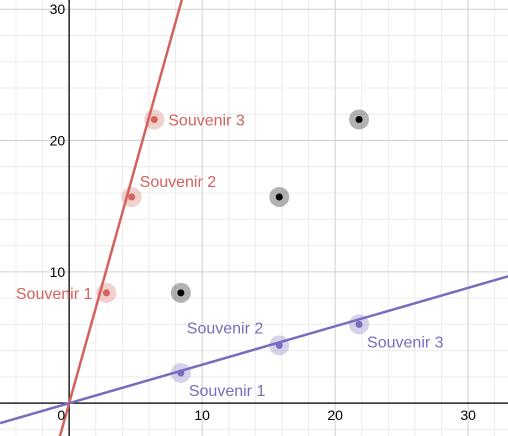 The image size is (508, 436). I want to click on x-tick-label: 10, so click(202, 415).